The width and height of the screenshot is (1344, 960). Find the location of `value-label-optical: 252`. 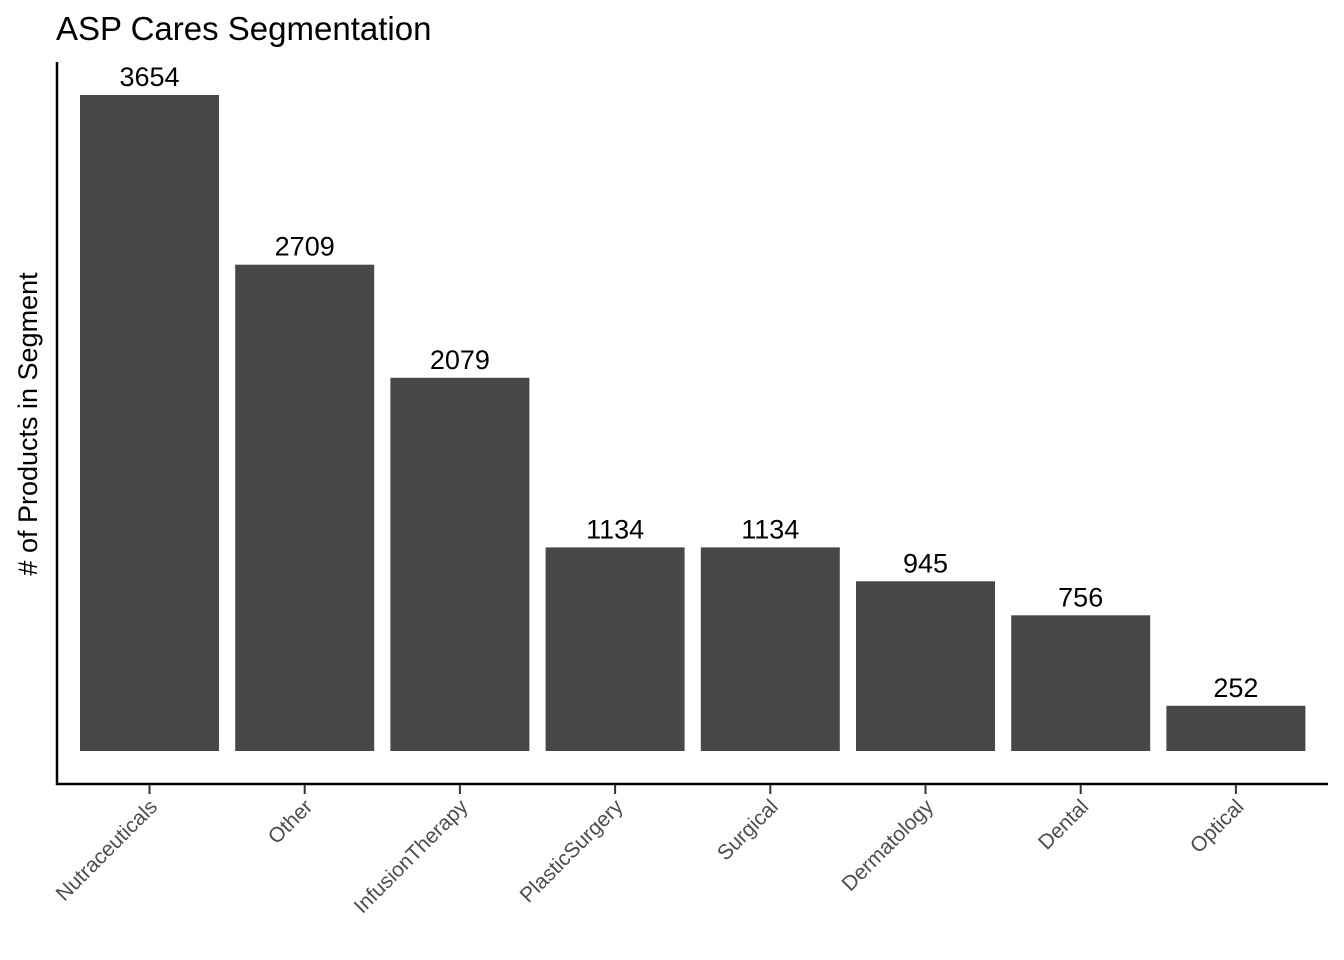

value-label-optical: 252 is located at coordinates (1235, 688).